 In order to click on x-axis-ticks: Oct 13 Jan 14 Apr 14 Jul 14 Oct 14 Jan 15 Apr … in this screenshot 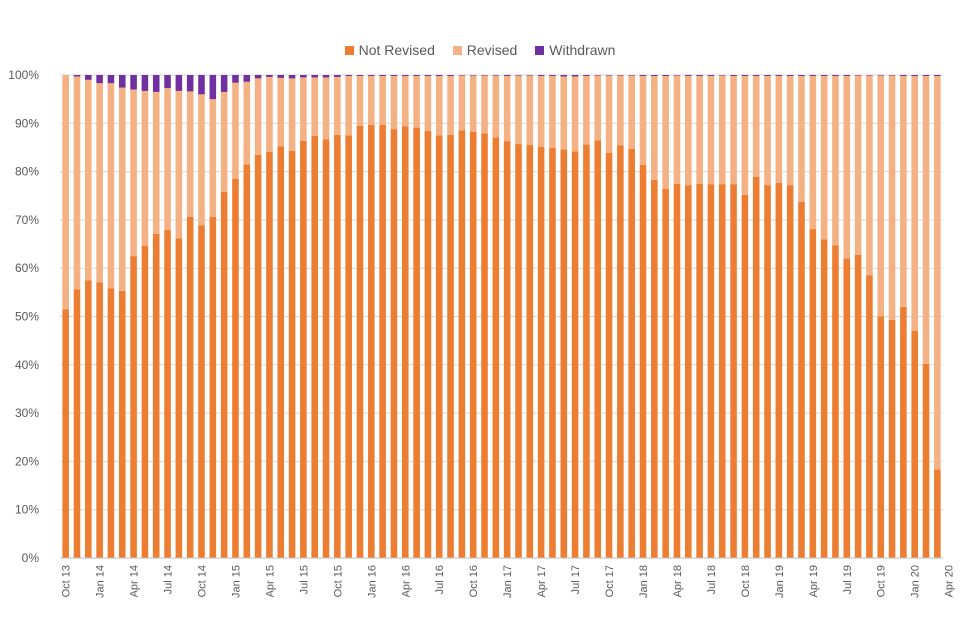, I will do `click(508, 581)`.